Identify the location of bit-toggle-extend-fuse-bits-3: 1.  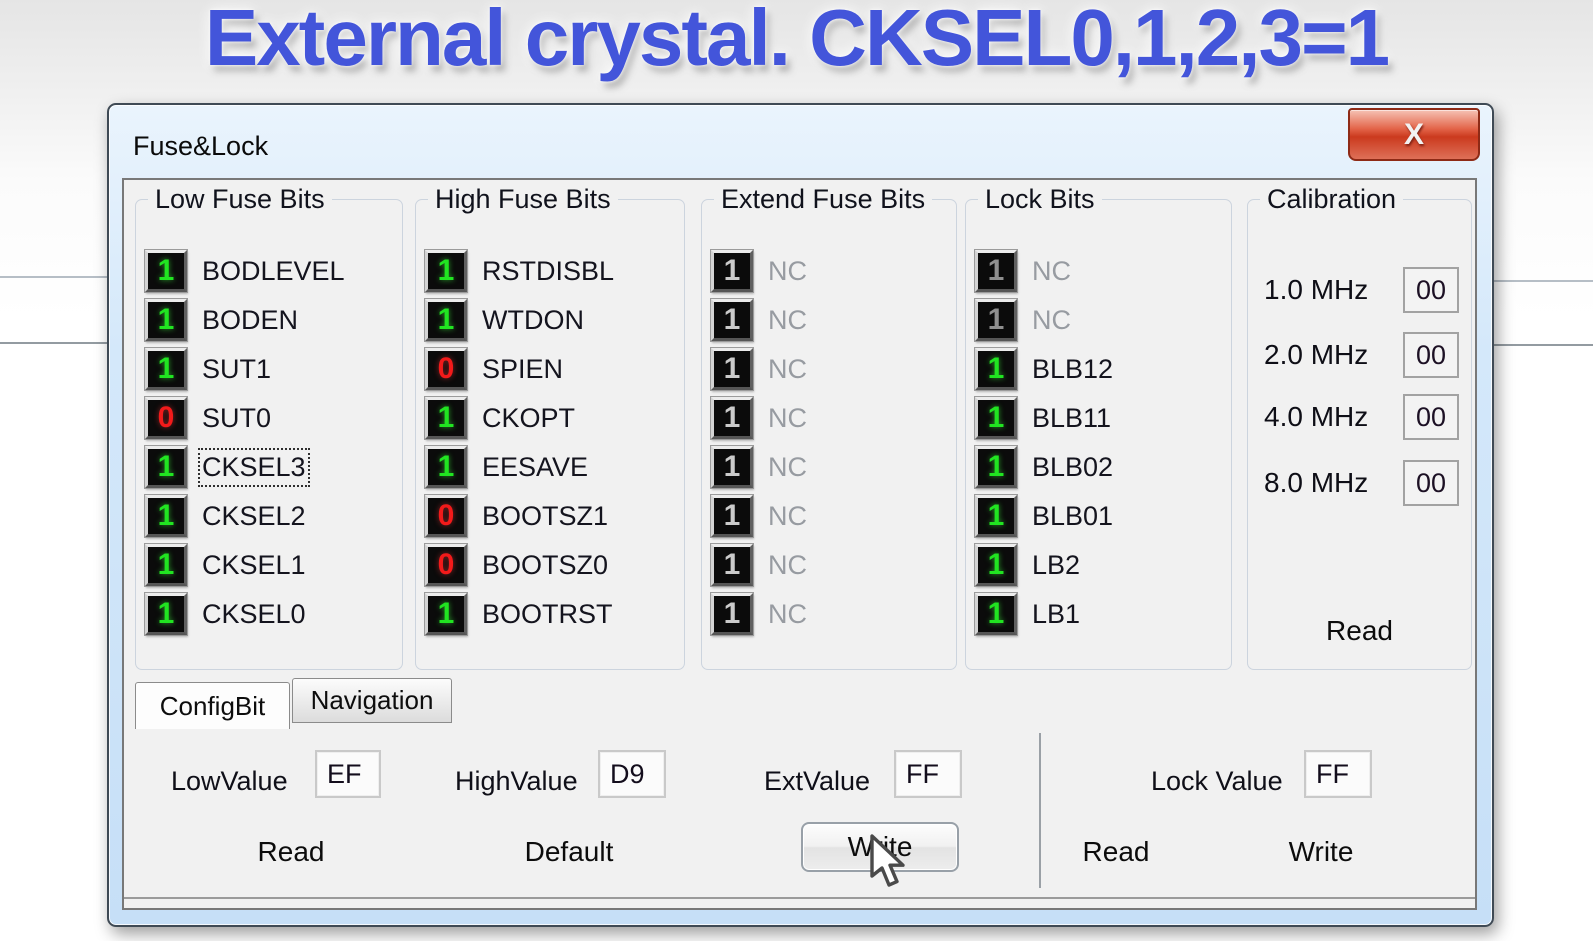
(732, 418).